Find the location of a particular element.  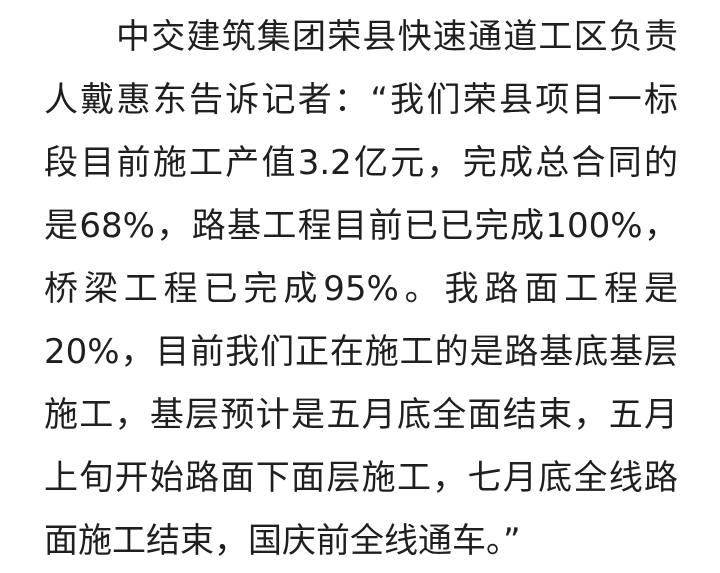

paragraph-line: 桥梁工程已完成95%。我路面工程是 is located at coordinates (361, 289).